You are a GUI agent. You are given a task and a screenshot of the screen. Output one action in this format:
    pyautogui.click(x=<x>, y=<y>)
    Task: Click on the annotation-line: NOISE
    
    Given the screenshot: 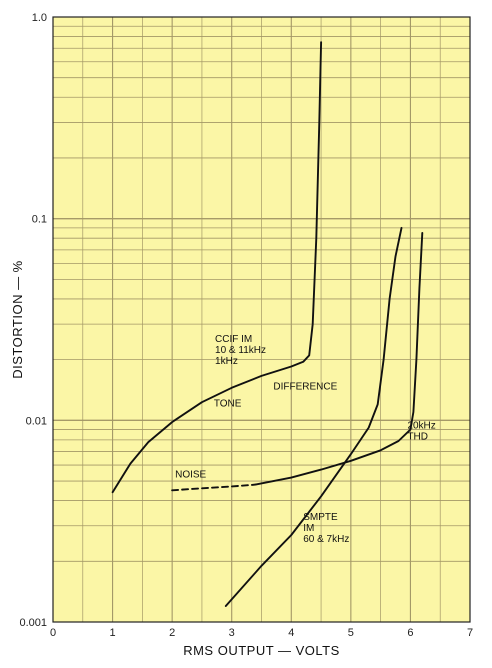 What is the action you would take?
    pyautogui.click(x=190, y=475)
    